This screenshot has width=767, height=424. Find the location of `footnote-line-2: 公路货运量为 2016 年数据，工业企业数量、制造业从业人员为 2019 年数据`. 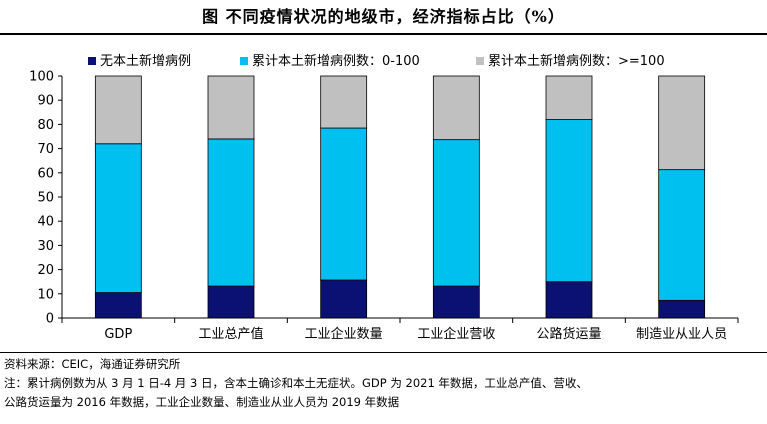

footnote-line-2: 公路货运量为 2016 年数据，工业企业数量、制造业从业人员为 2019 年数据 is located at coordinates (202, 402).